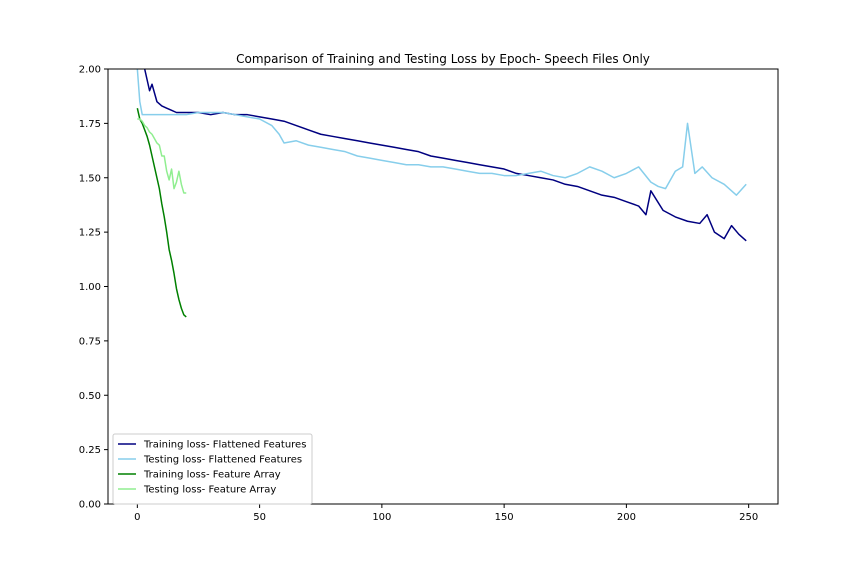  What do you see at coordinates (209, 490) in the screenshot?
I see `legend-label: Testing loss- Feature Array` at bounding box center [209, 490].